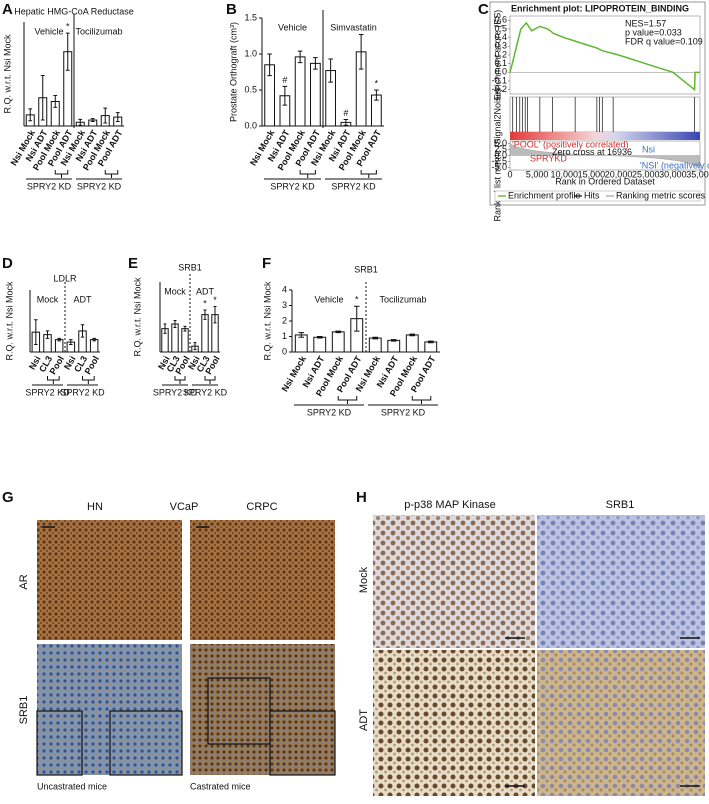 This screenshot has height=804, width=709. What do you see at coordinates (24, 581) in the screenshot?
I see `row-label: AR` at bounding box center [24, 581].